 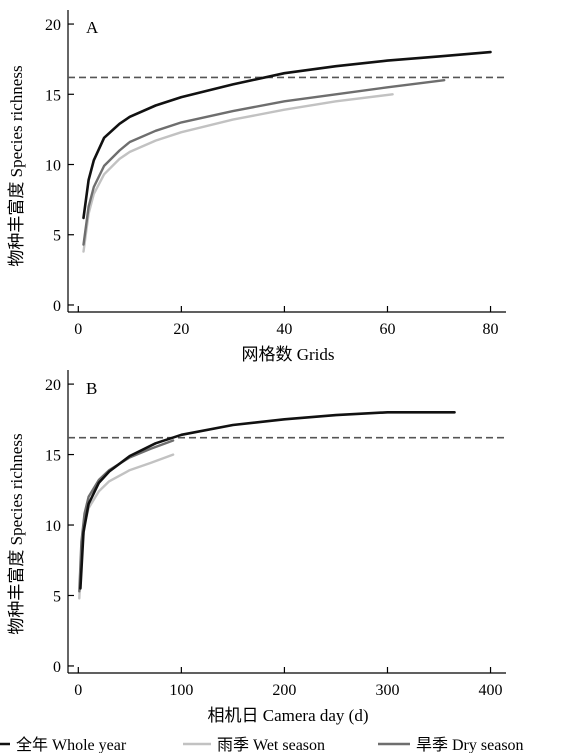 What do you see at coordinates (288, 715) in the screenshot?
I see `panel-b-x-axis-label: 相机日 Camera day (d)` at bounding box center [288, 715].